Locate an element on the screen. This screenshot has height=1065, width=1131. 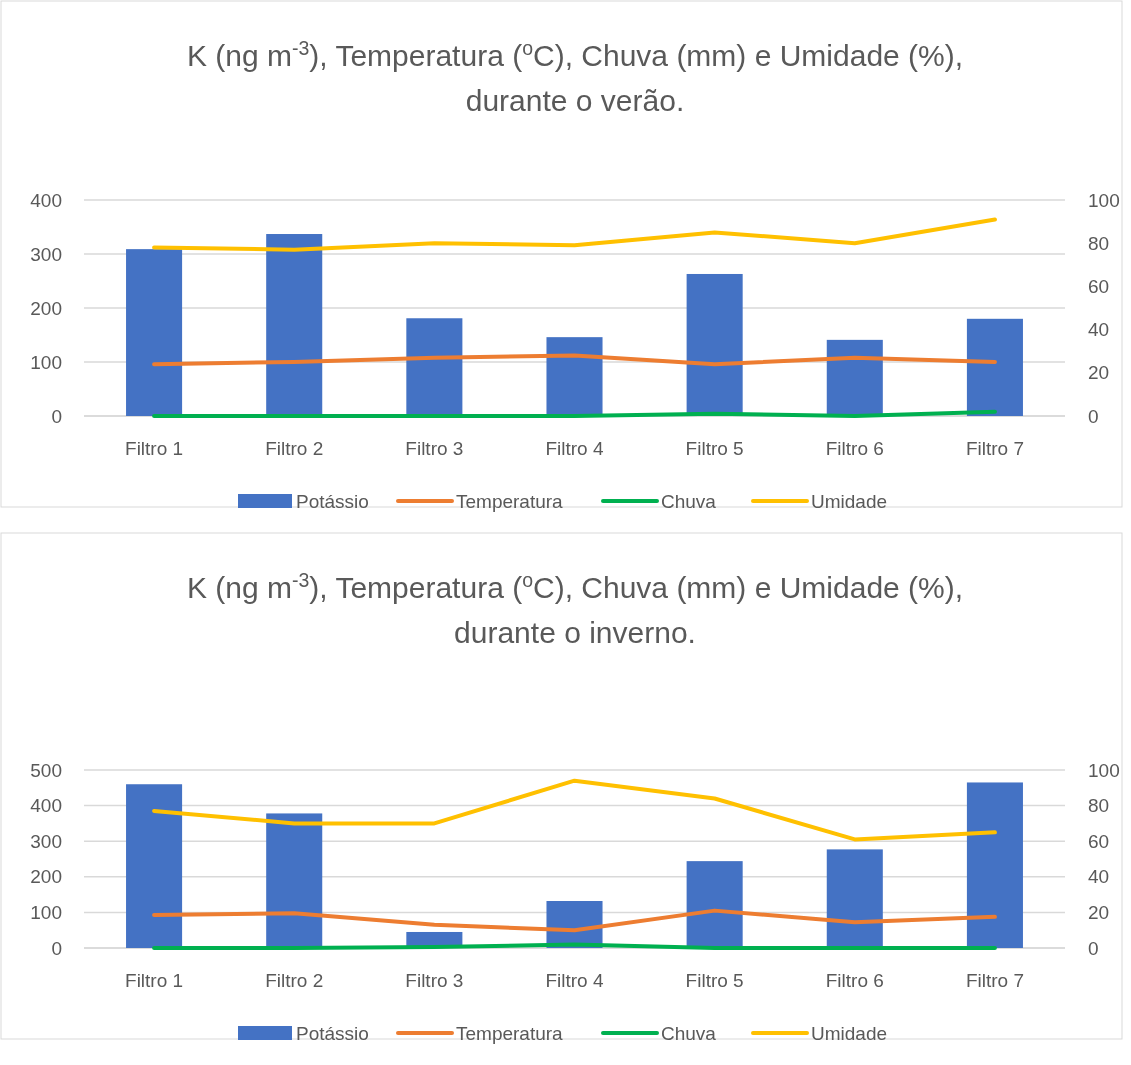
chart-title: K (ng m$^{-3}$), Temperatura ($^{o}$C), Chuva (mm) e Umidade (%), durante o inverno. is located at coordinates (575, 608).